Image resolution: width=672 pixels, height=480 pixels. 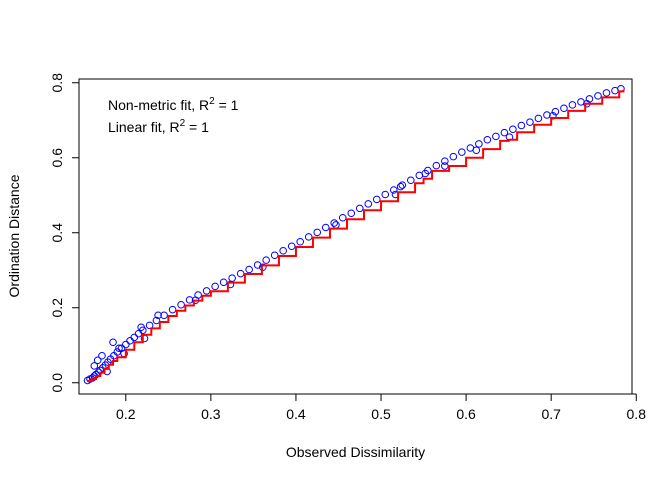 What do you see at coordinates (227, 105) in the screenshot?
I see `legend-nonmetric-suffix: = 1` at bounding box center [227, 105].